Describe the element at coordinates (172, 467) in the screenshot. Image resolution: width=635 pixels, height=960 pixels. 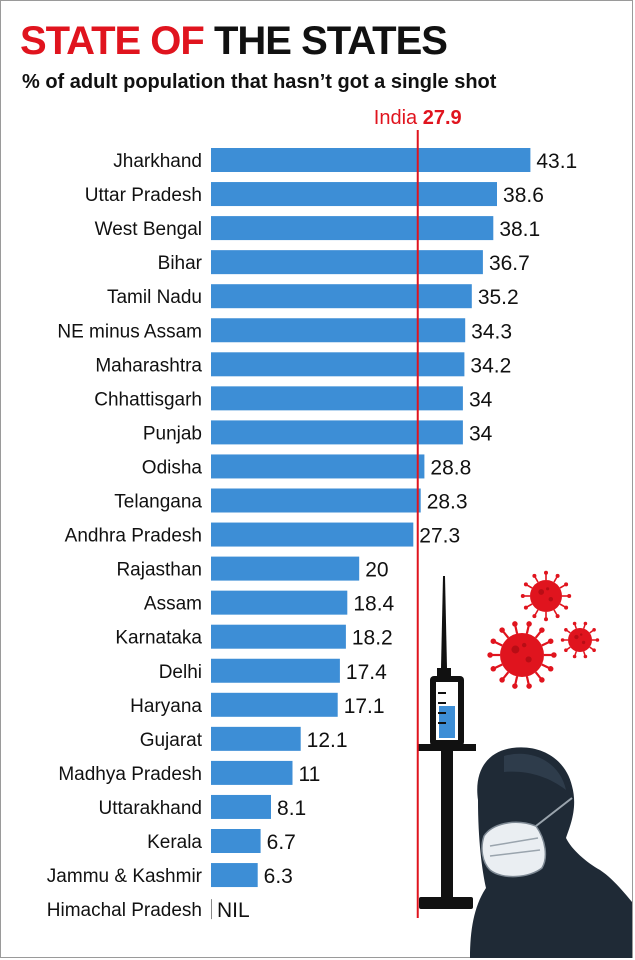
I see `category-label-odisha: Odisha` at that location.